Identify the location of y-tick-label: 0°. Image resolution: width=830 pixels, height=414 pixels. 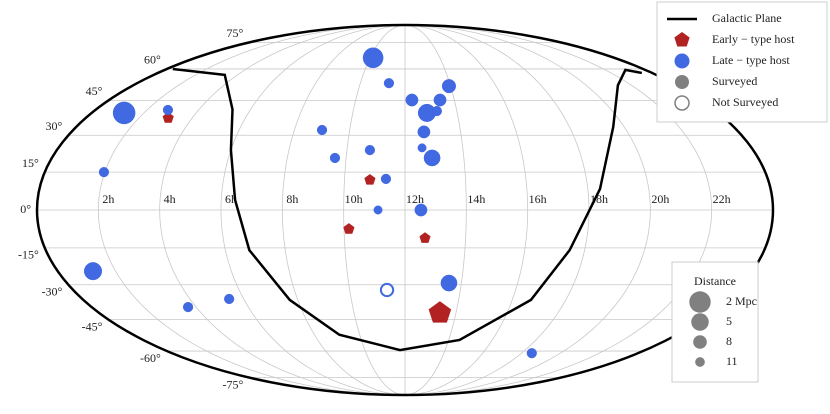
(25, 209).